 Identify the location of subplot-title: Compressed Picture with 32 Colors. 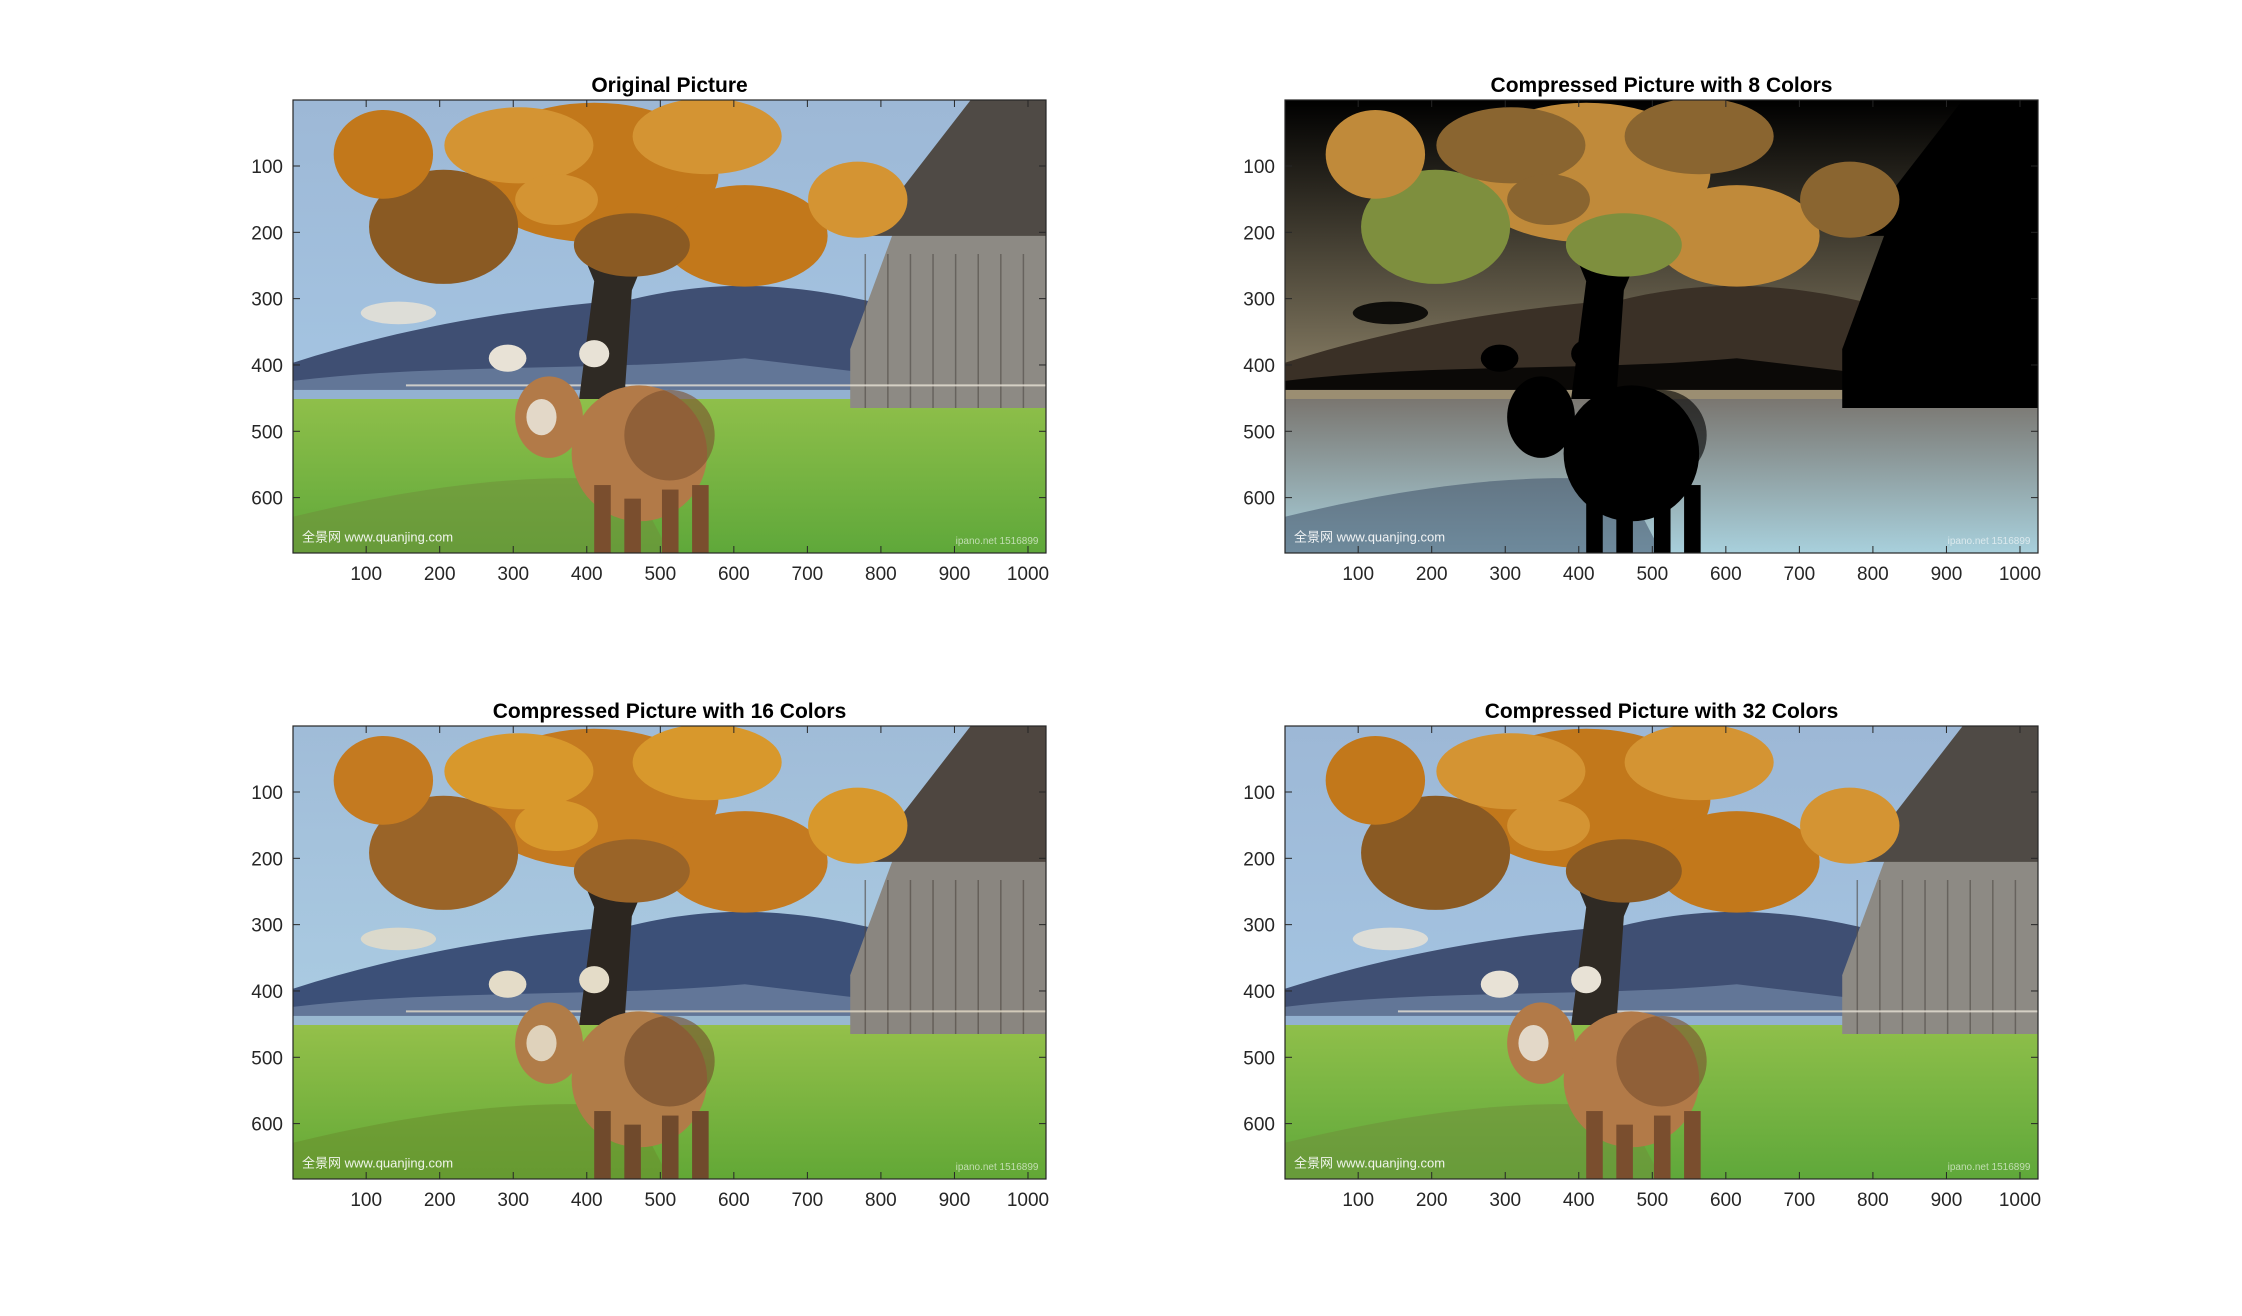
(1662, 711).